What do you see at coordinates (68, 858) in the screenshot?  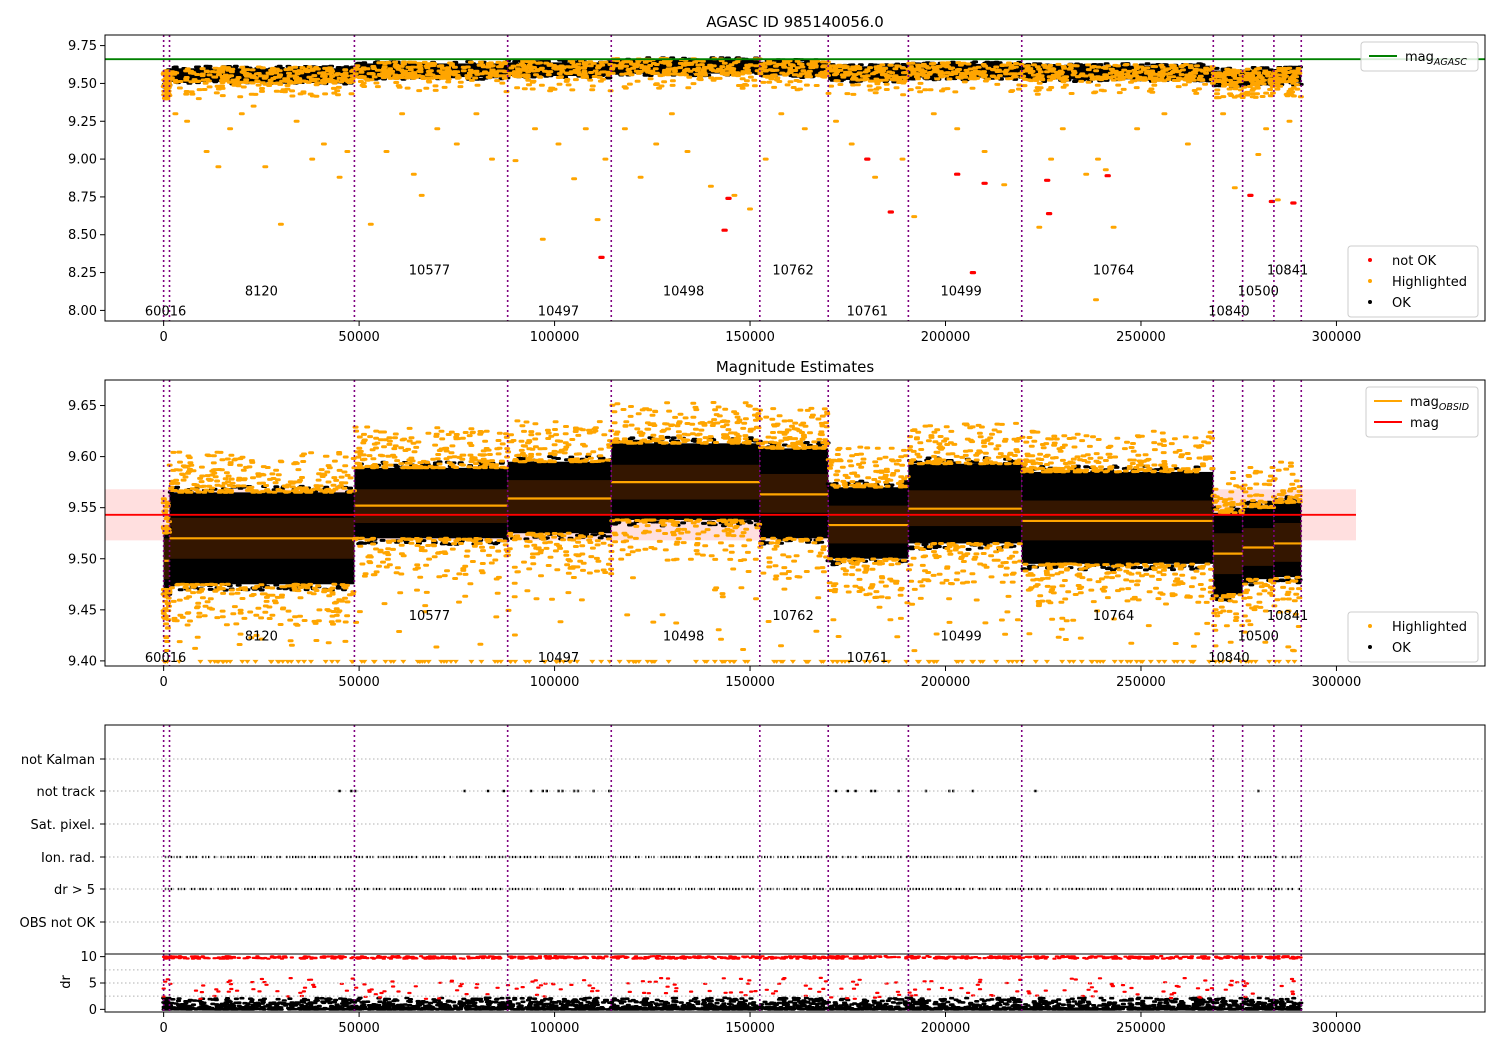 I see `flags-row-label: Ion. rad.` at bounding box center [68, 858].